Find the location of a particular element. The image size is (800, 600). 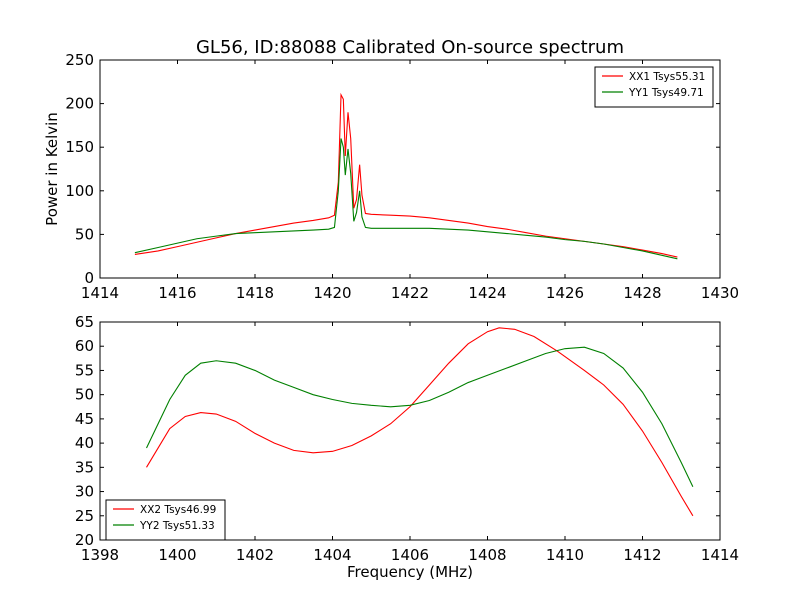

y-tick-label: 45 is located at coordinates (84, 419).